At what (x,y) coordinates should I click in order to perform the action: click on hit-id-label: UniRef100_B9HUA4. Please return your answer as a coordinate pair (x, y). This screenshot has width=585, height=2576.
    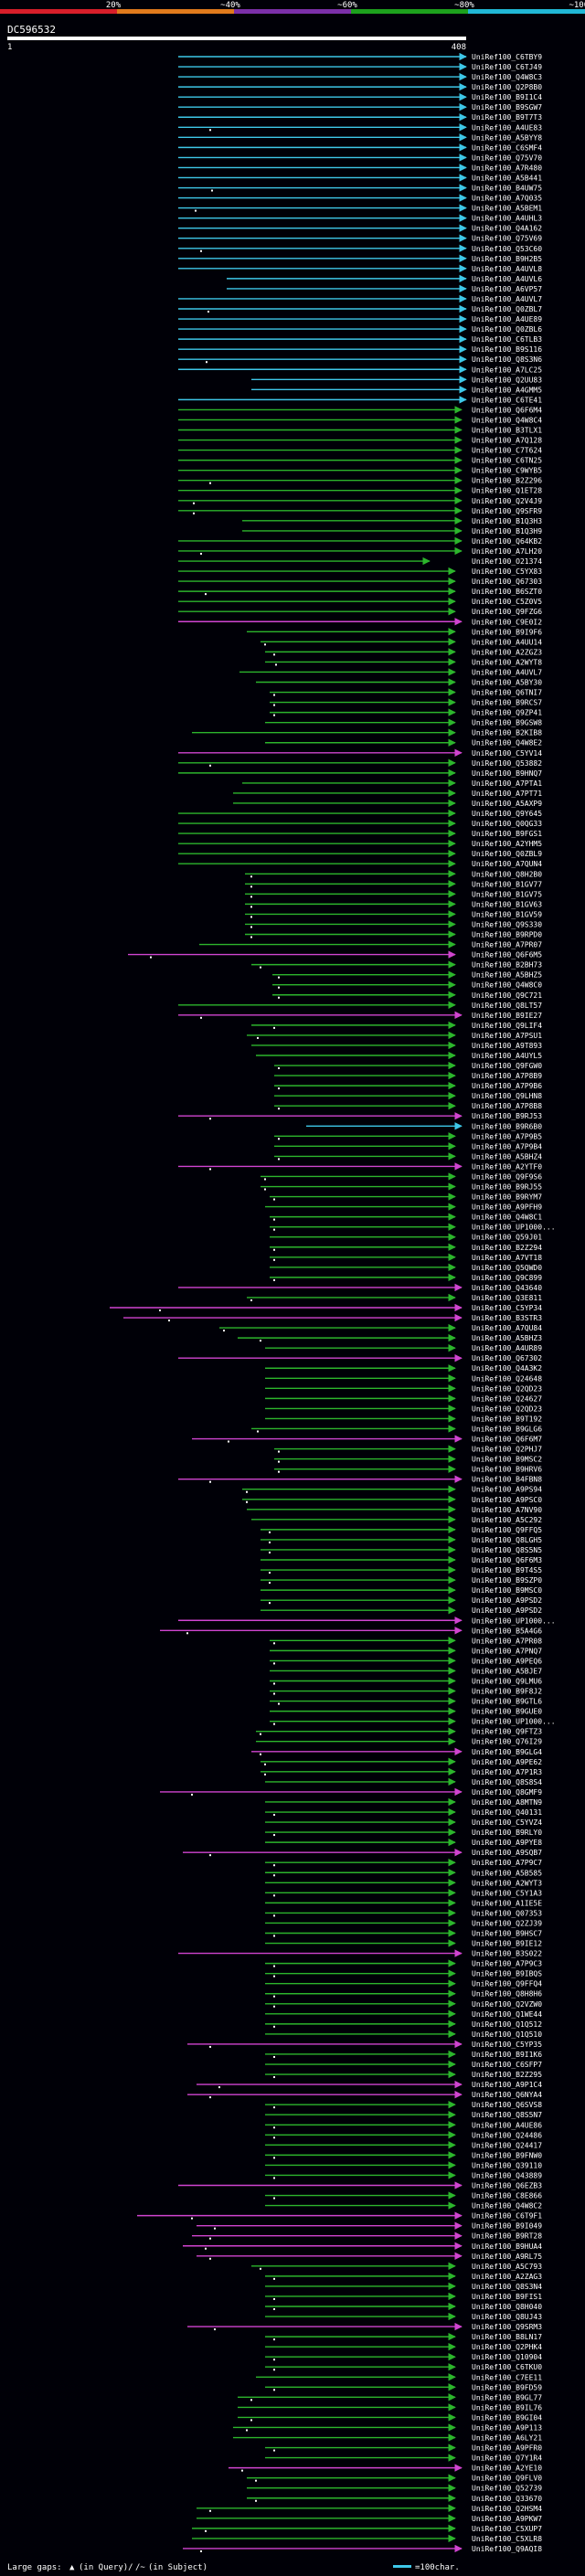
    Looking at the image, I should click on (507, 2246).